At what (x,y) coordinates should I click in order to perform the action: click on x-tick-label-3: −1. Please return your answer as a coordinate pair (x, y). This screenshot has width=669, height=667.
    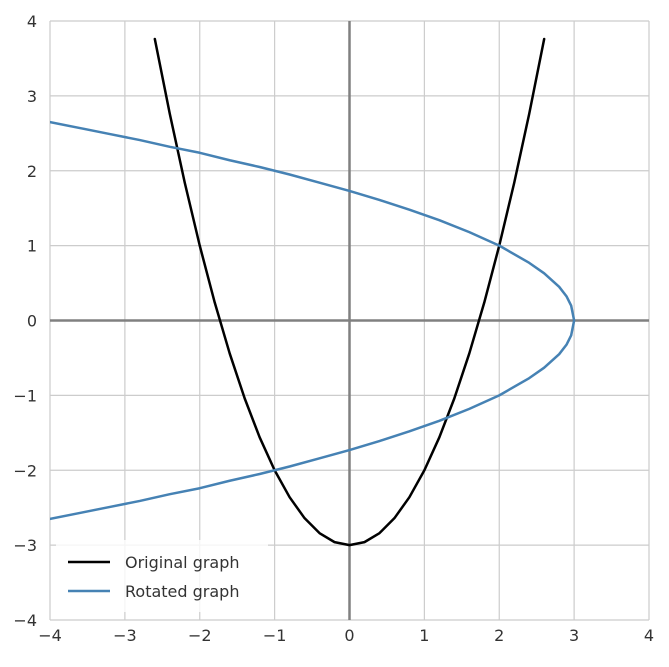
    Looking at the image, I should click on (275, 635).